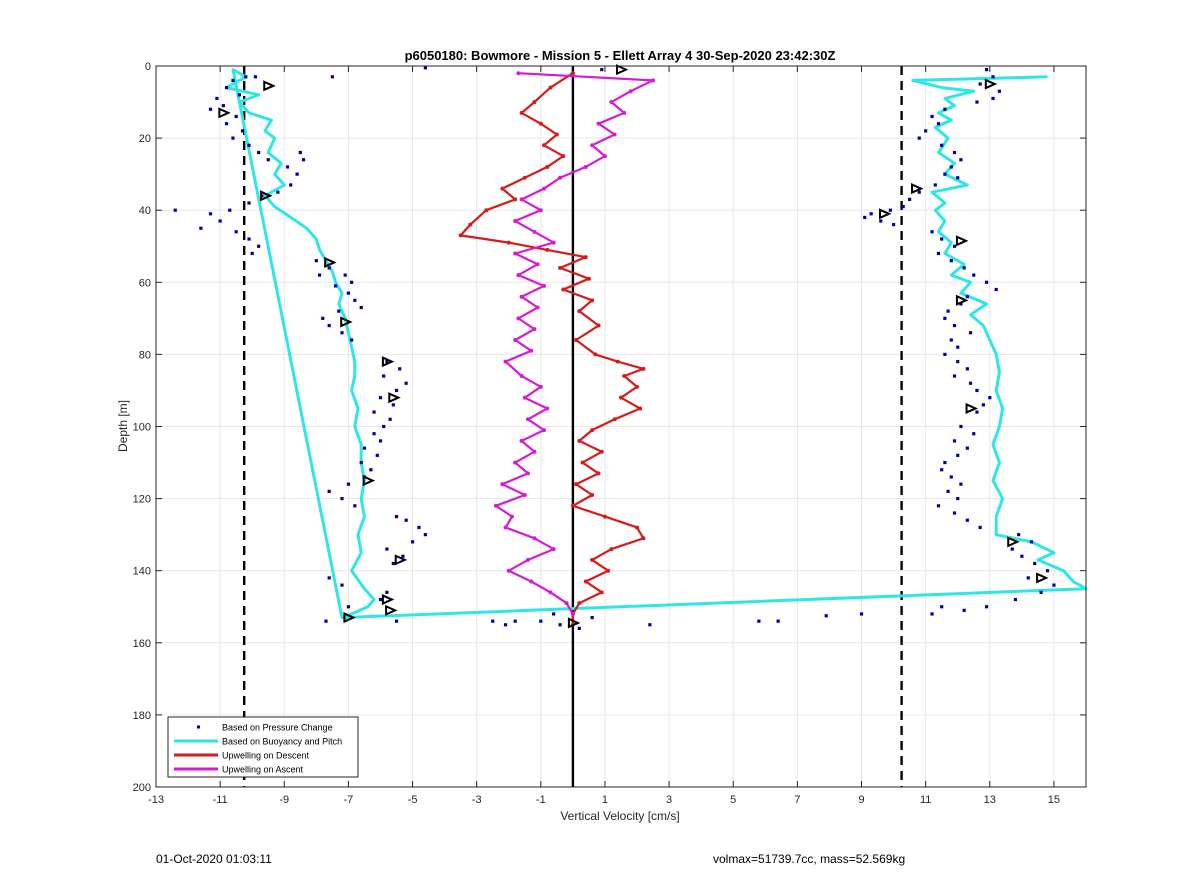 This screenshot has height=885, width=1200. What do you see at coordinates (990, 800) in the screenshot?
I see `x-tick-label: 13` at bounding box center [990, 800].